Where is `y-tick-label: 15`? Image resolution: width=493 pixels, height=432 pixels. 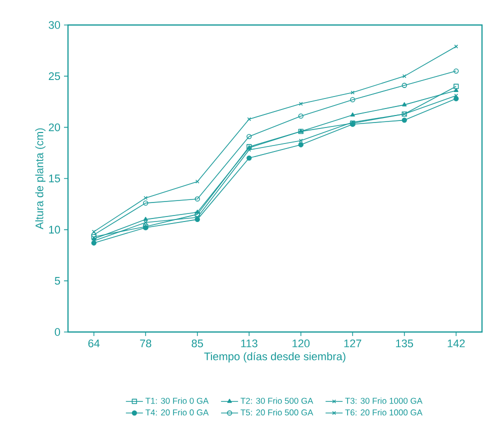
y-tick-label: 15 is located at coordinates (54, 178).